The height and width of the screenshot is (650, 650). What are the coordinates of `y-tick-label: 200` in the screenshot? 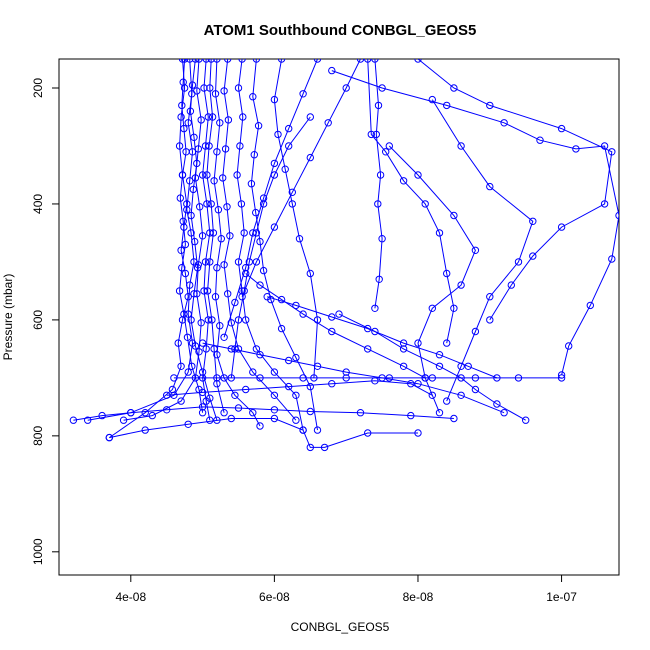 It's located at (38, 88).